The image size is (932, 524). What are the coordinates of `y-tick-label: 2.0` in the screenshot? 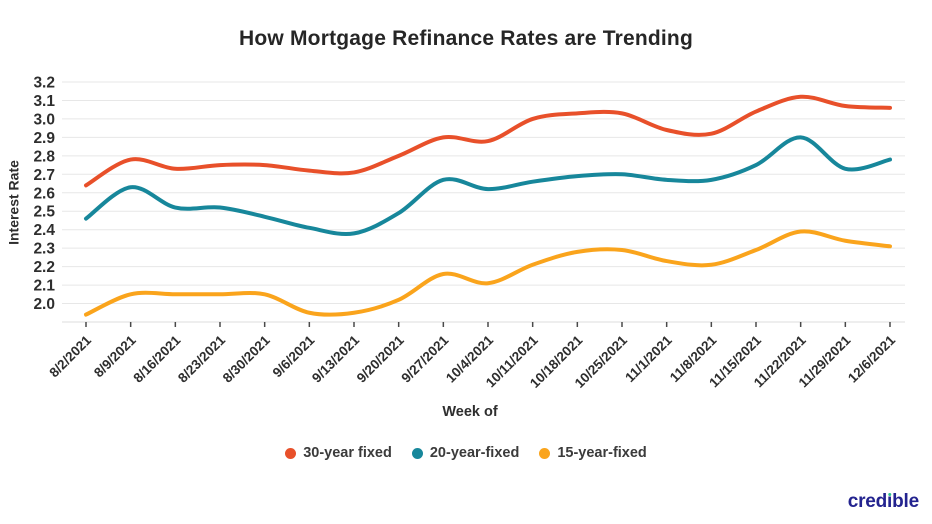 It's located at (44, 304).